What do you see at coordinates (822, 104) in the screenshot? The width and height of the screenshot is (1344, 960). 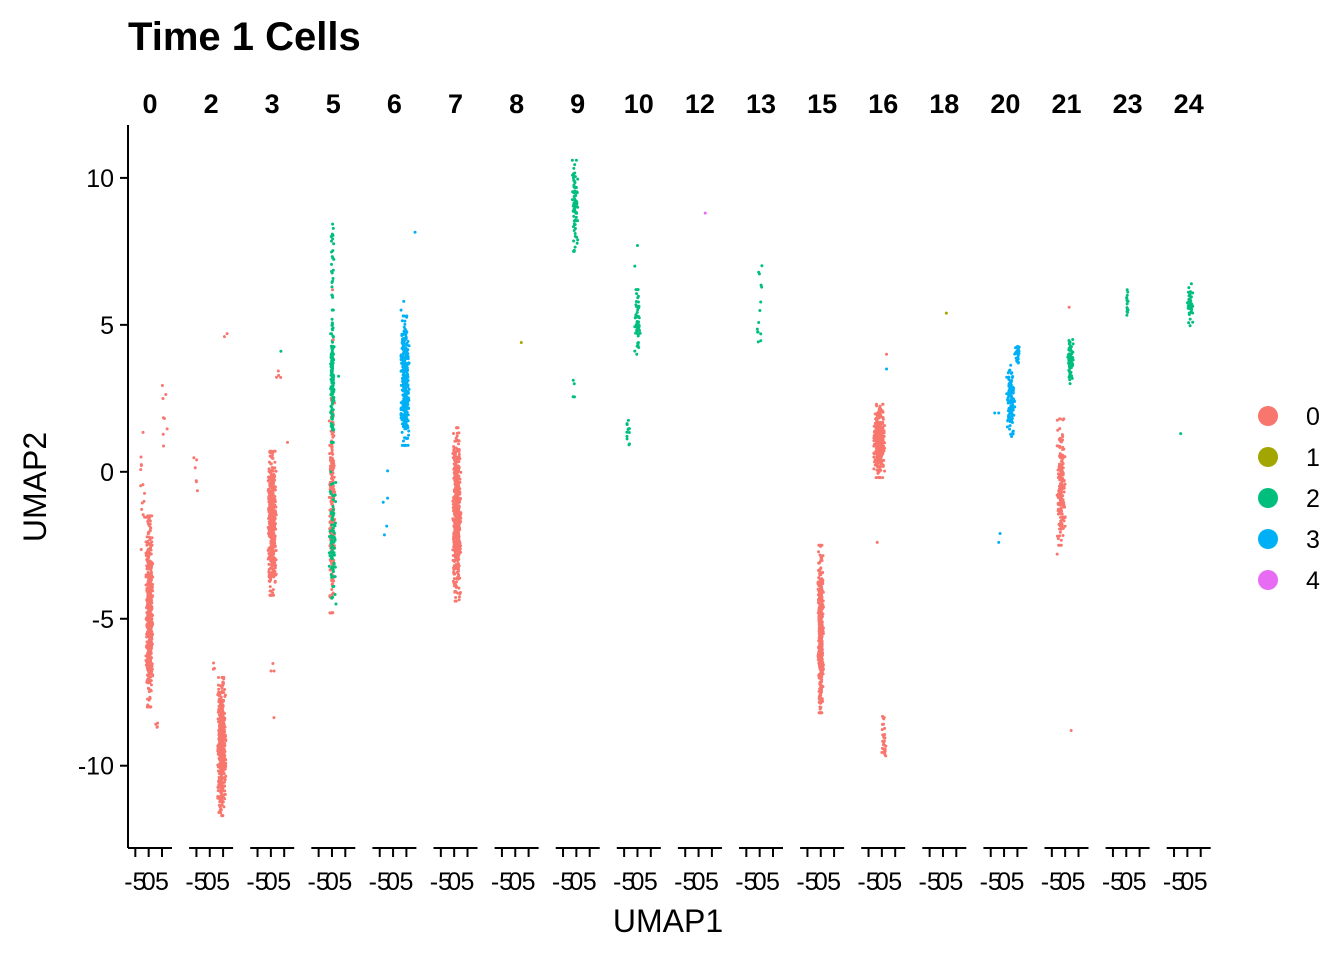 I see `facet-strip-label: 15` at bounding box center [822, 104].